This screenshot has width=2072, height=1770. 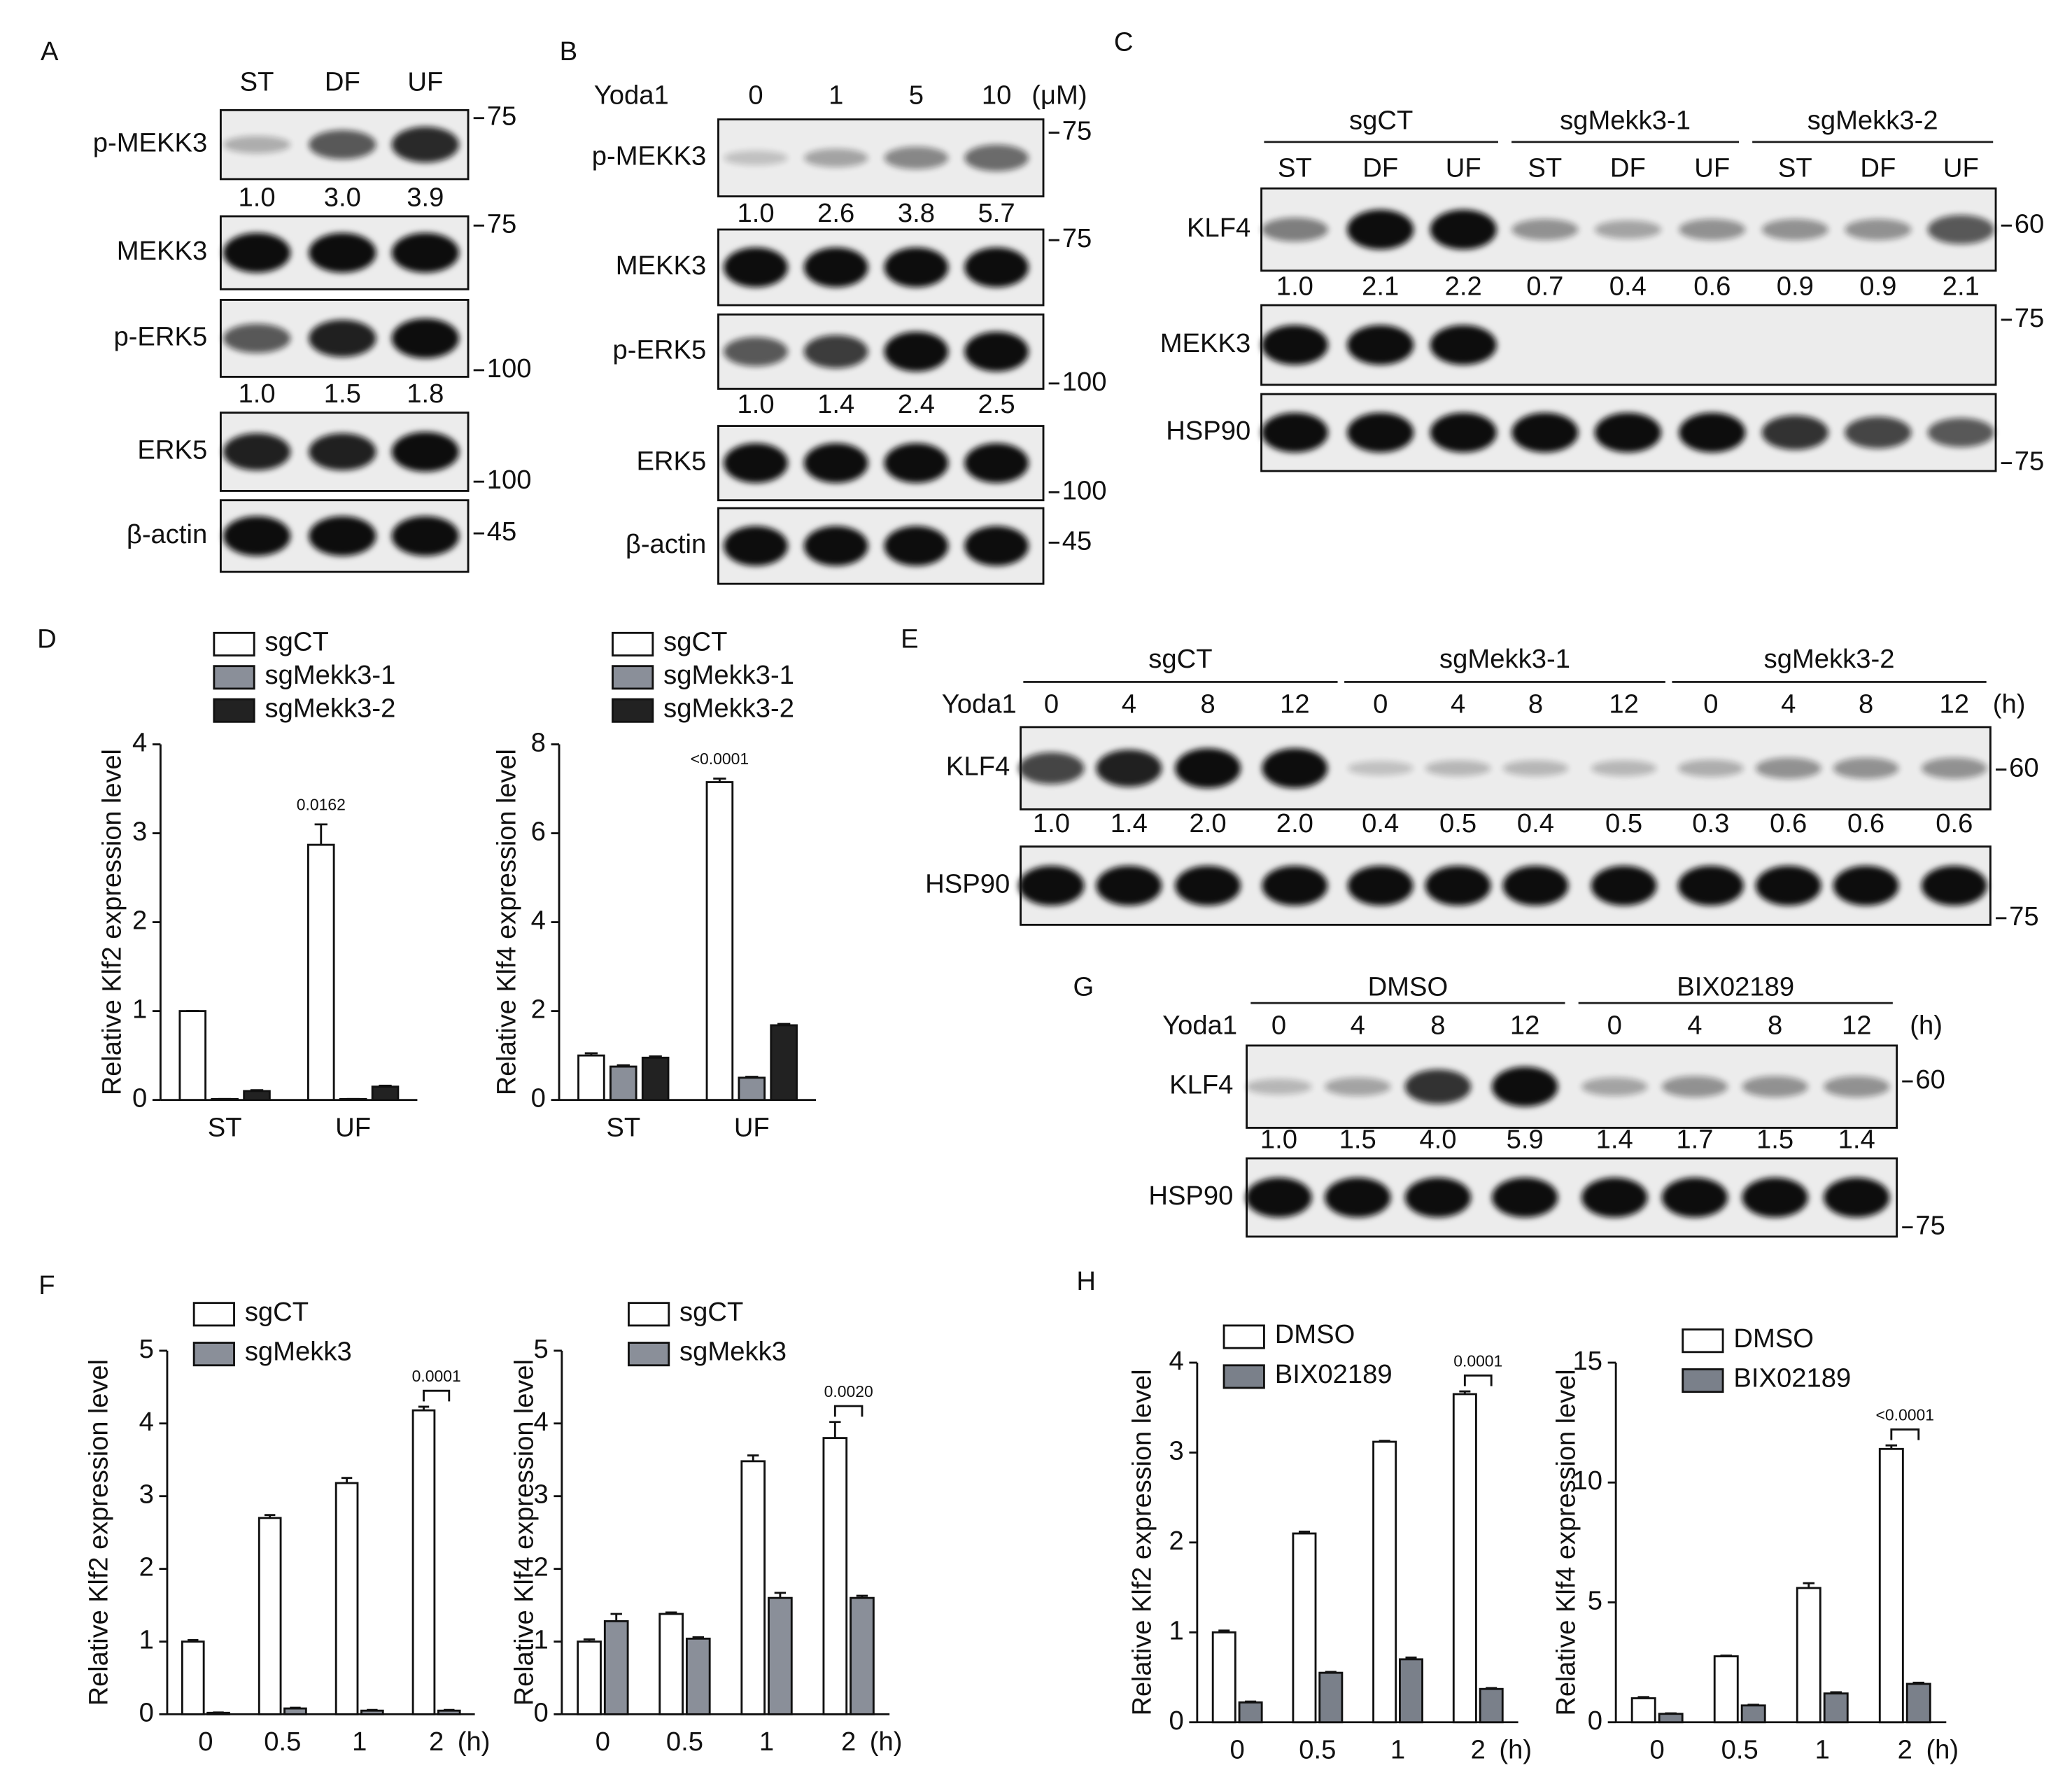 I want to click on quant-label: 0.5, so click(x=1458, y=823).